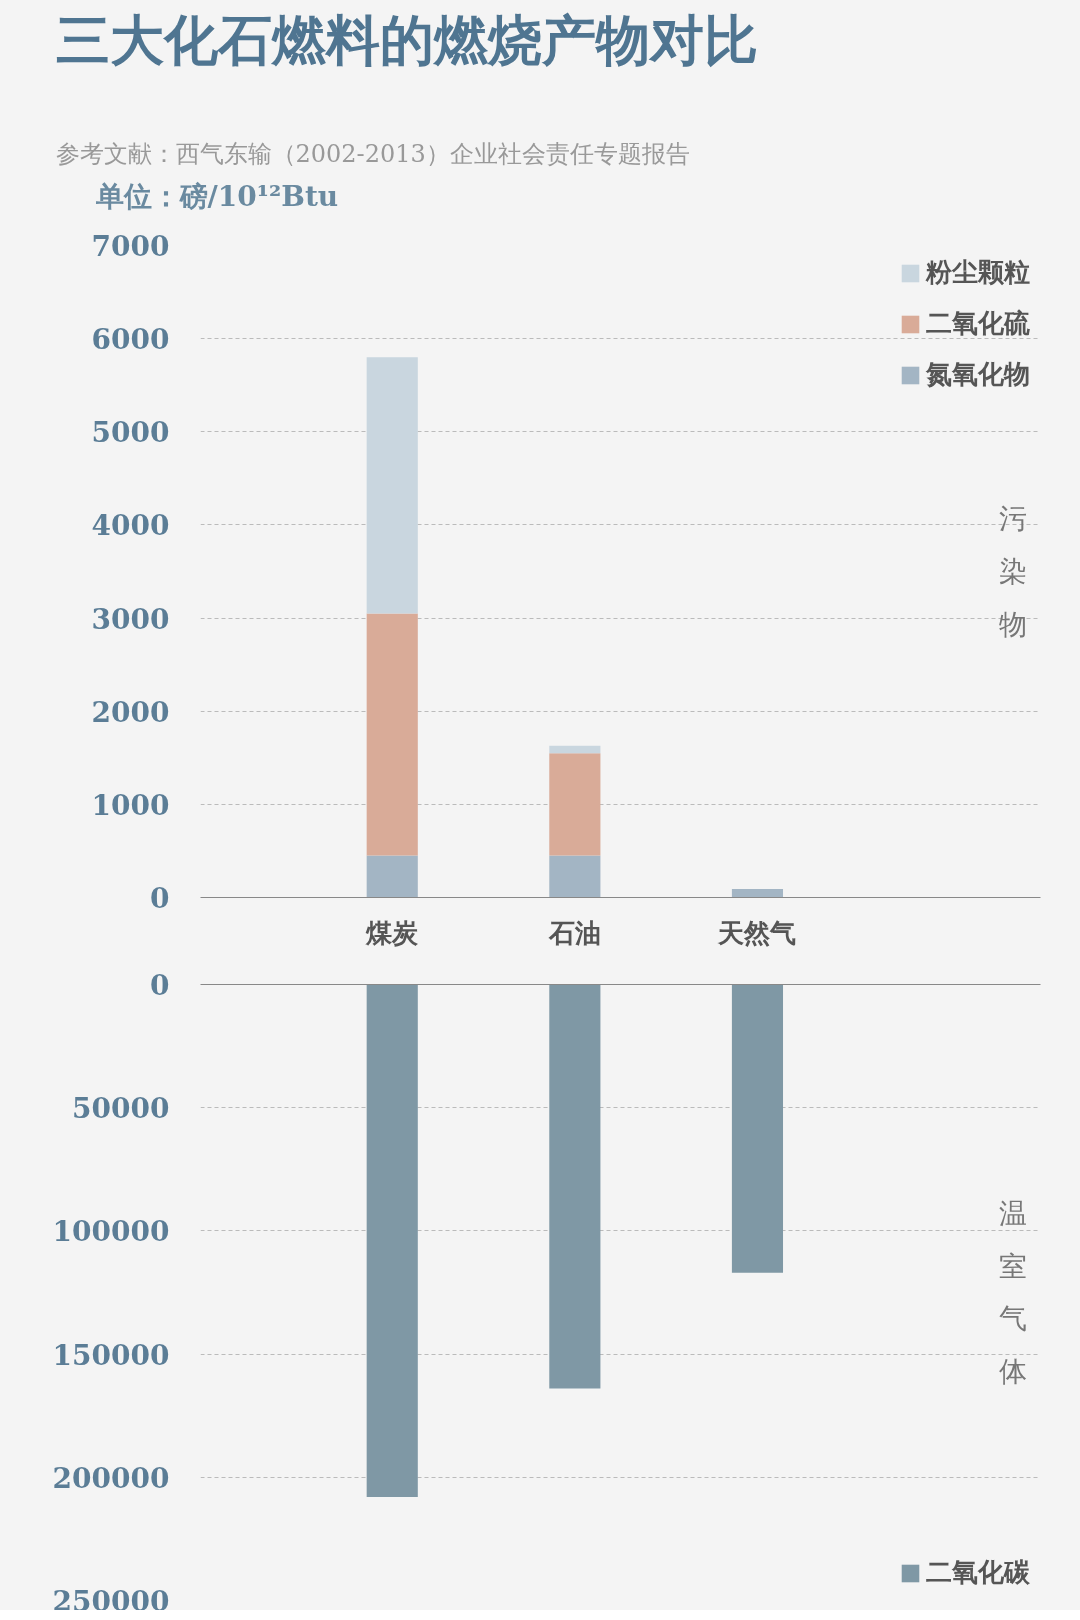 The image size is (1080, 1620). I want to click on y-tick-label: 250000, so click(111, 1601).